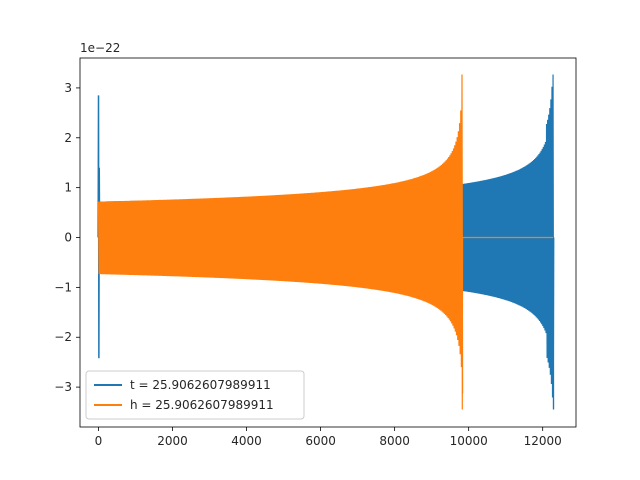  I want to click on legend-label: h = 25.9062607989911, so click(202, 405).